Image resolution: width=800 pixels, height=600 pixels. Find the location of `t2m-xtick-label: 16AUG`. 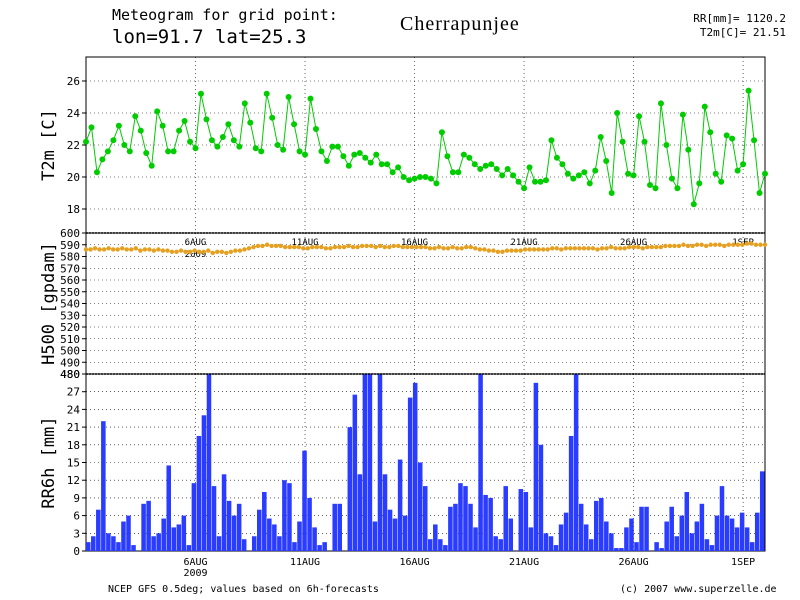

t2m-xtick-label: 16AUG is located at coordinates (414, 243).